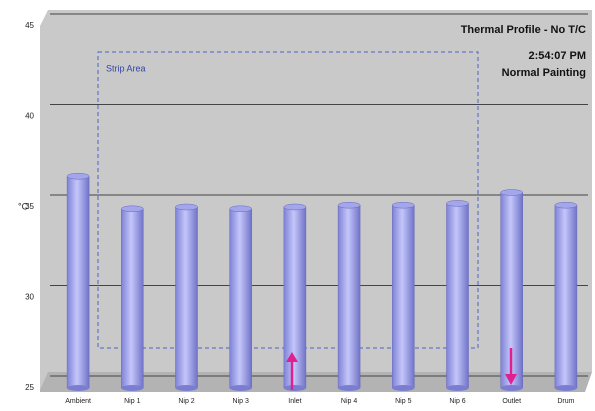  I want to click on arrow-up, so click(292, 371).